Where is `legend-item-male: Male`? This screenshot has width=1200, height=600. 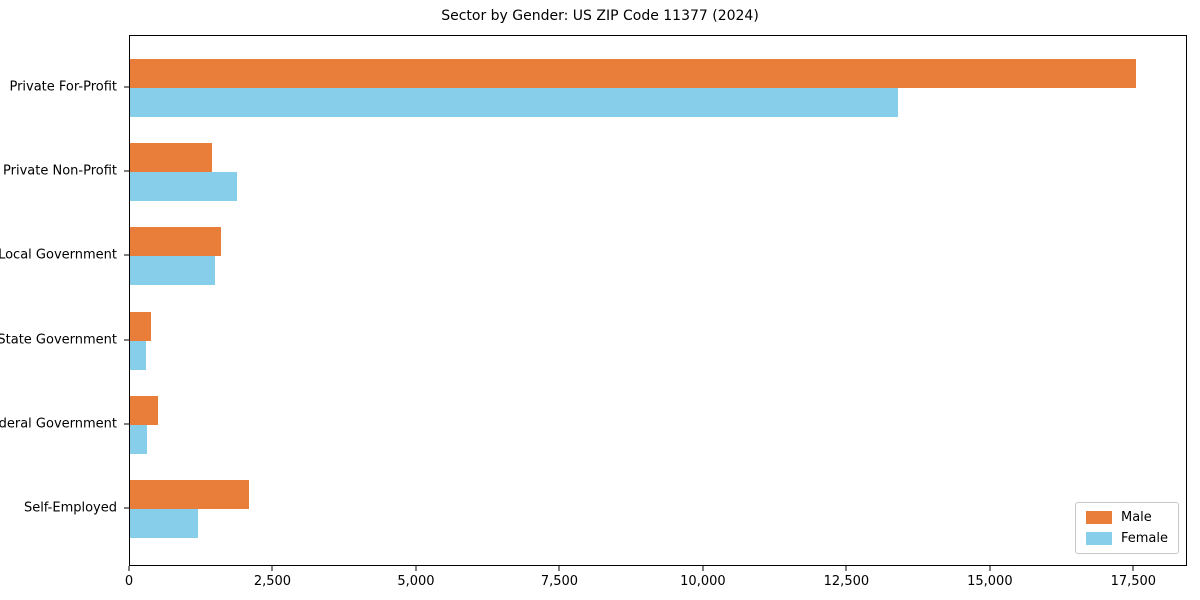
legend-item-male: Male is located at coordinates (1126, 517).